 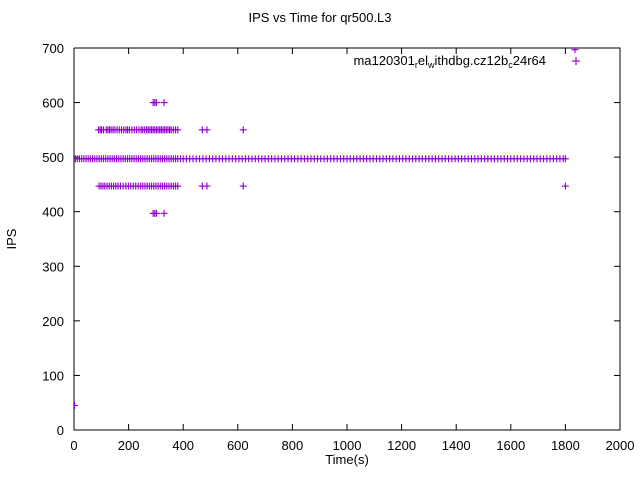 What do you see at coordinates (53, 103) in the screenshot?
I see `y-tick-label-6: 600` at bounding box center [53, 103].